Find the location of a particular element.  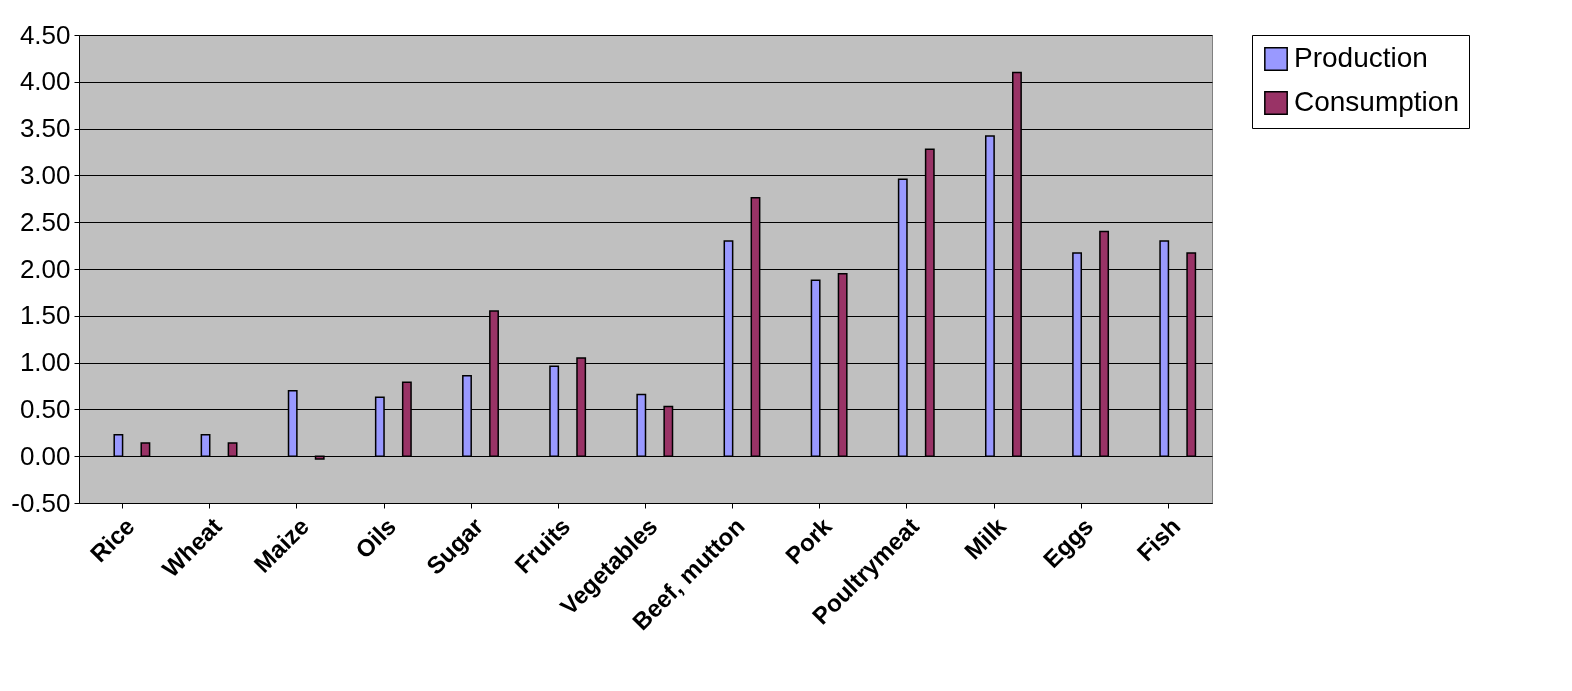

legend-label: Consumption is located at coordinates (1376, 101).